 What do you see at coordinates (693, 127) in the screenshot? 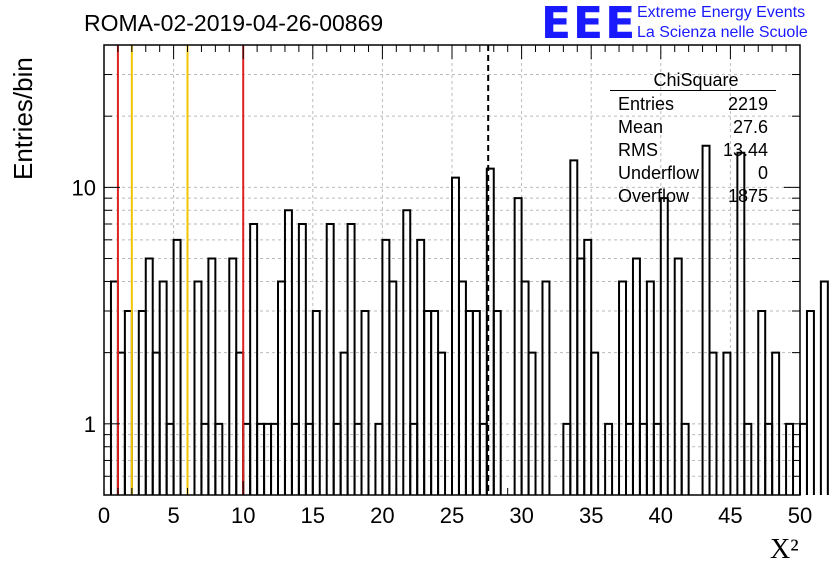
I see `stats-row-mean: Mean 27.6` at bounding box center [693, 127].